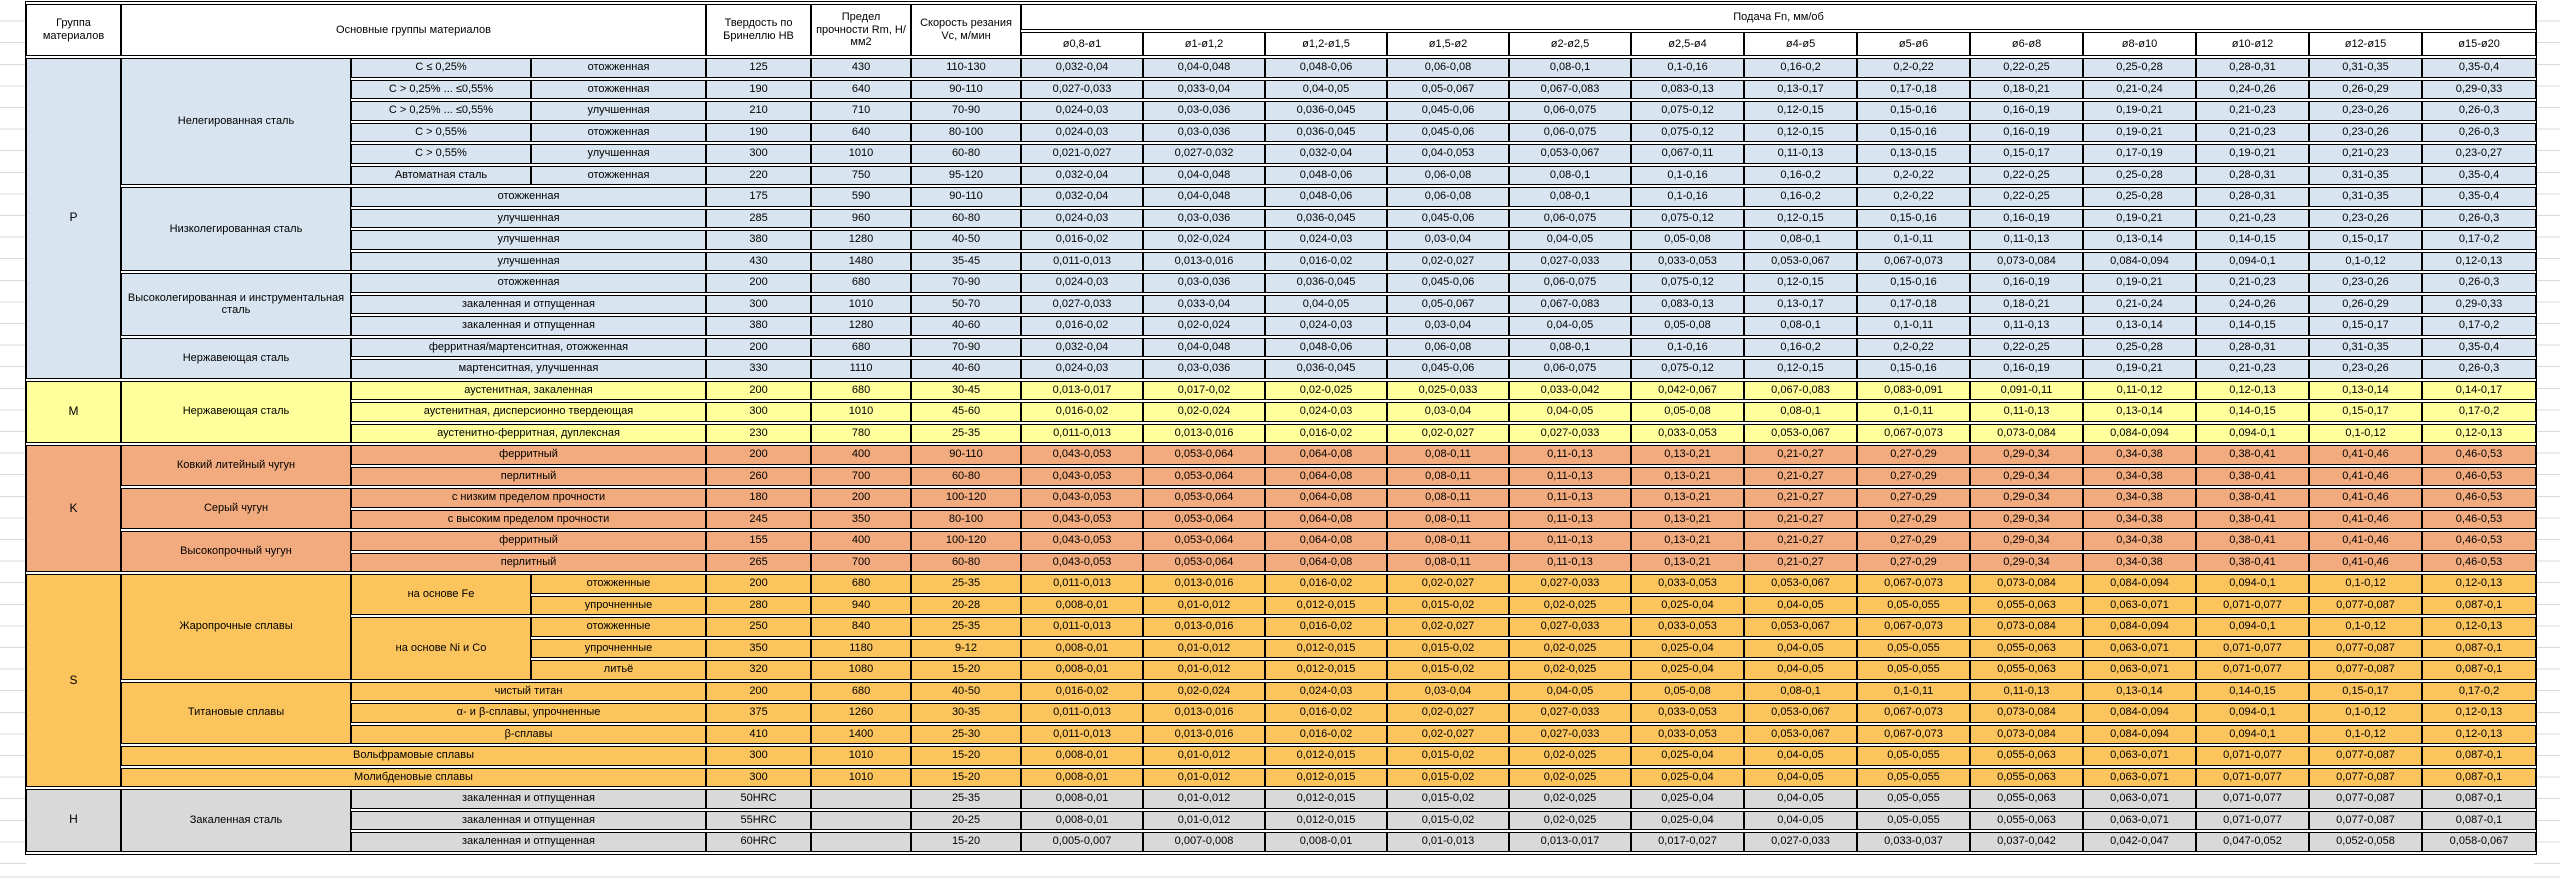 The width and height of the screenshot is (2560, 880). Describe the element at coordinates (2253, 713) in the screenshot. I see `feed-value-cell: 0,094-0,1` at that location.